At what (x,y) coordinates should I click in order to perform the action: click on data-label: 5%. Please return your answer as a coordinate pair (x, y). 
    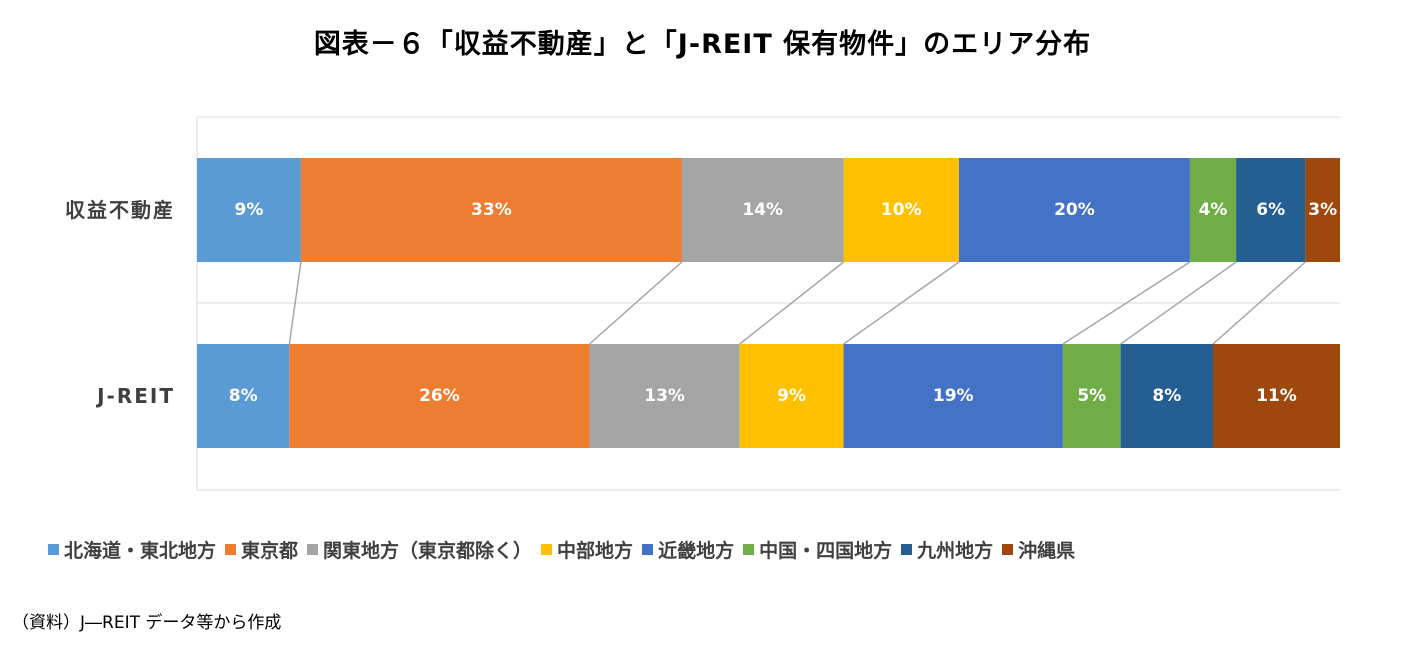
    Looking at the image, I should click on (1091, 396).